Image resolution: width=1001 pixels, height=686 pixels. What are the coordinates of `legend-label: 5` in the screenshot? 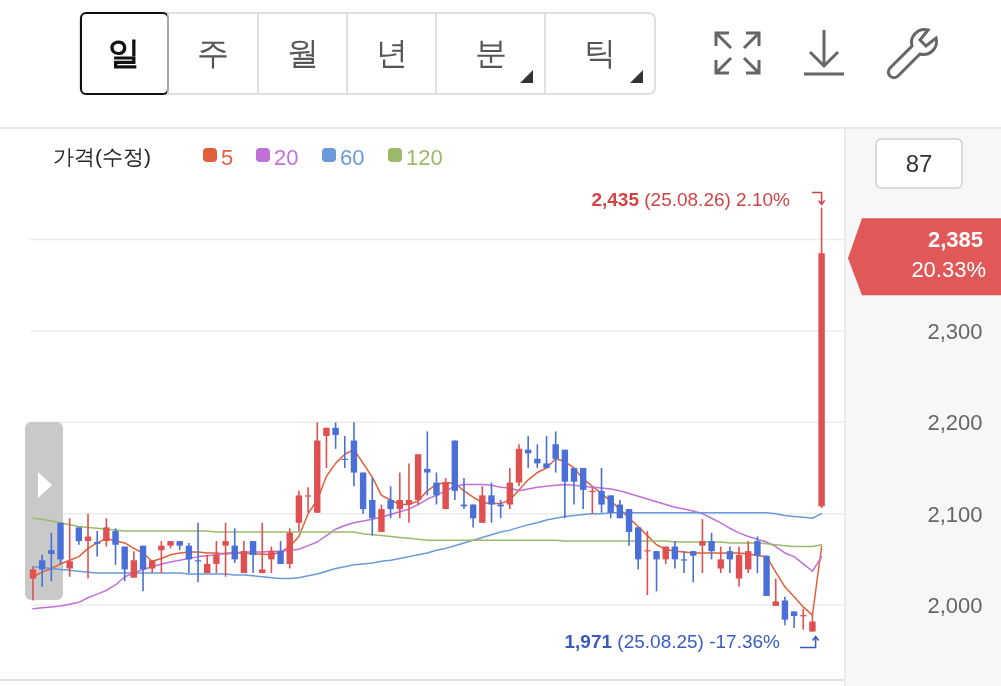 It's located at (227, 157).